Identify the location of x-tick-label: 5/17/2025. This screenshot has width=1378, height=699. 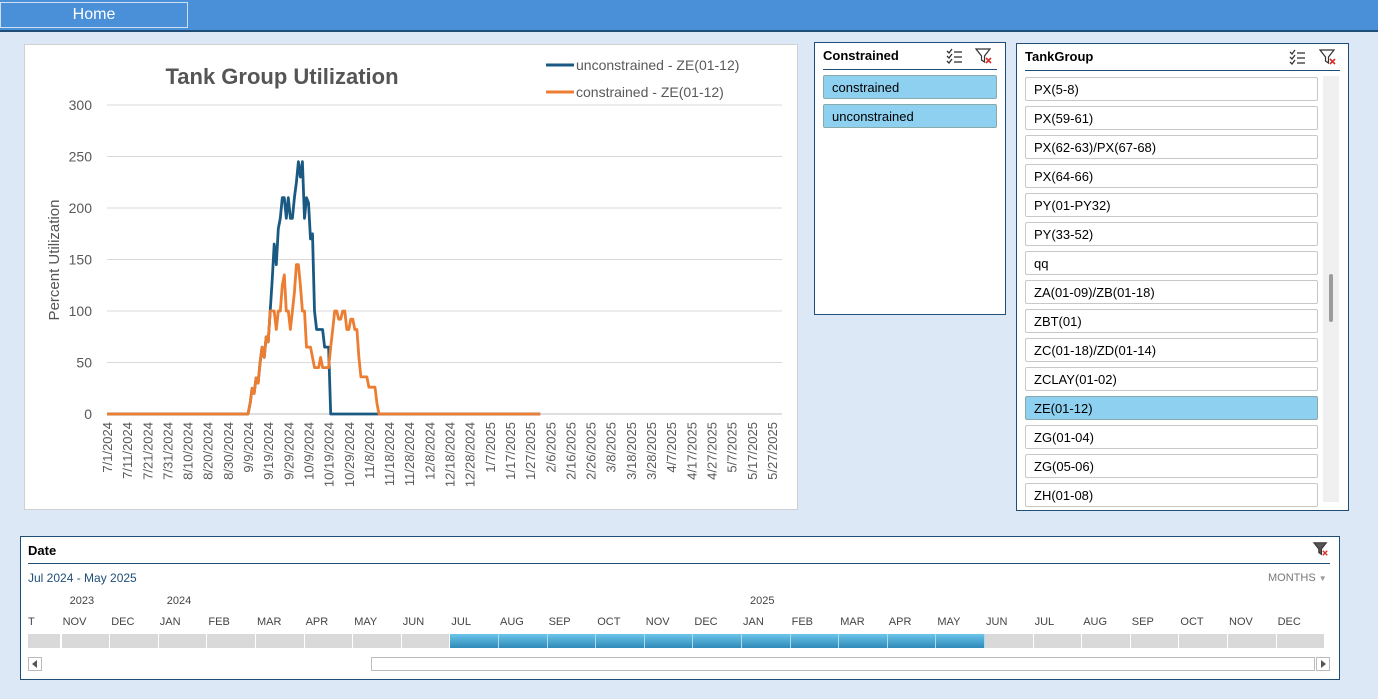
(752, 451).